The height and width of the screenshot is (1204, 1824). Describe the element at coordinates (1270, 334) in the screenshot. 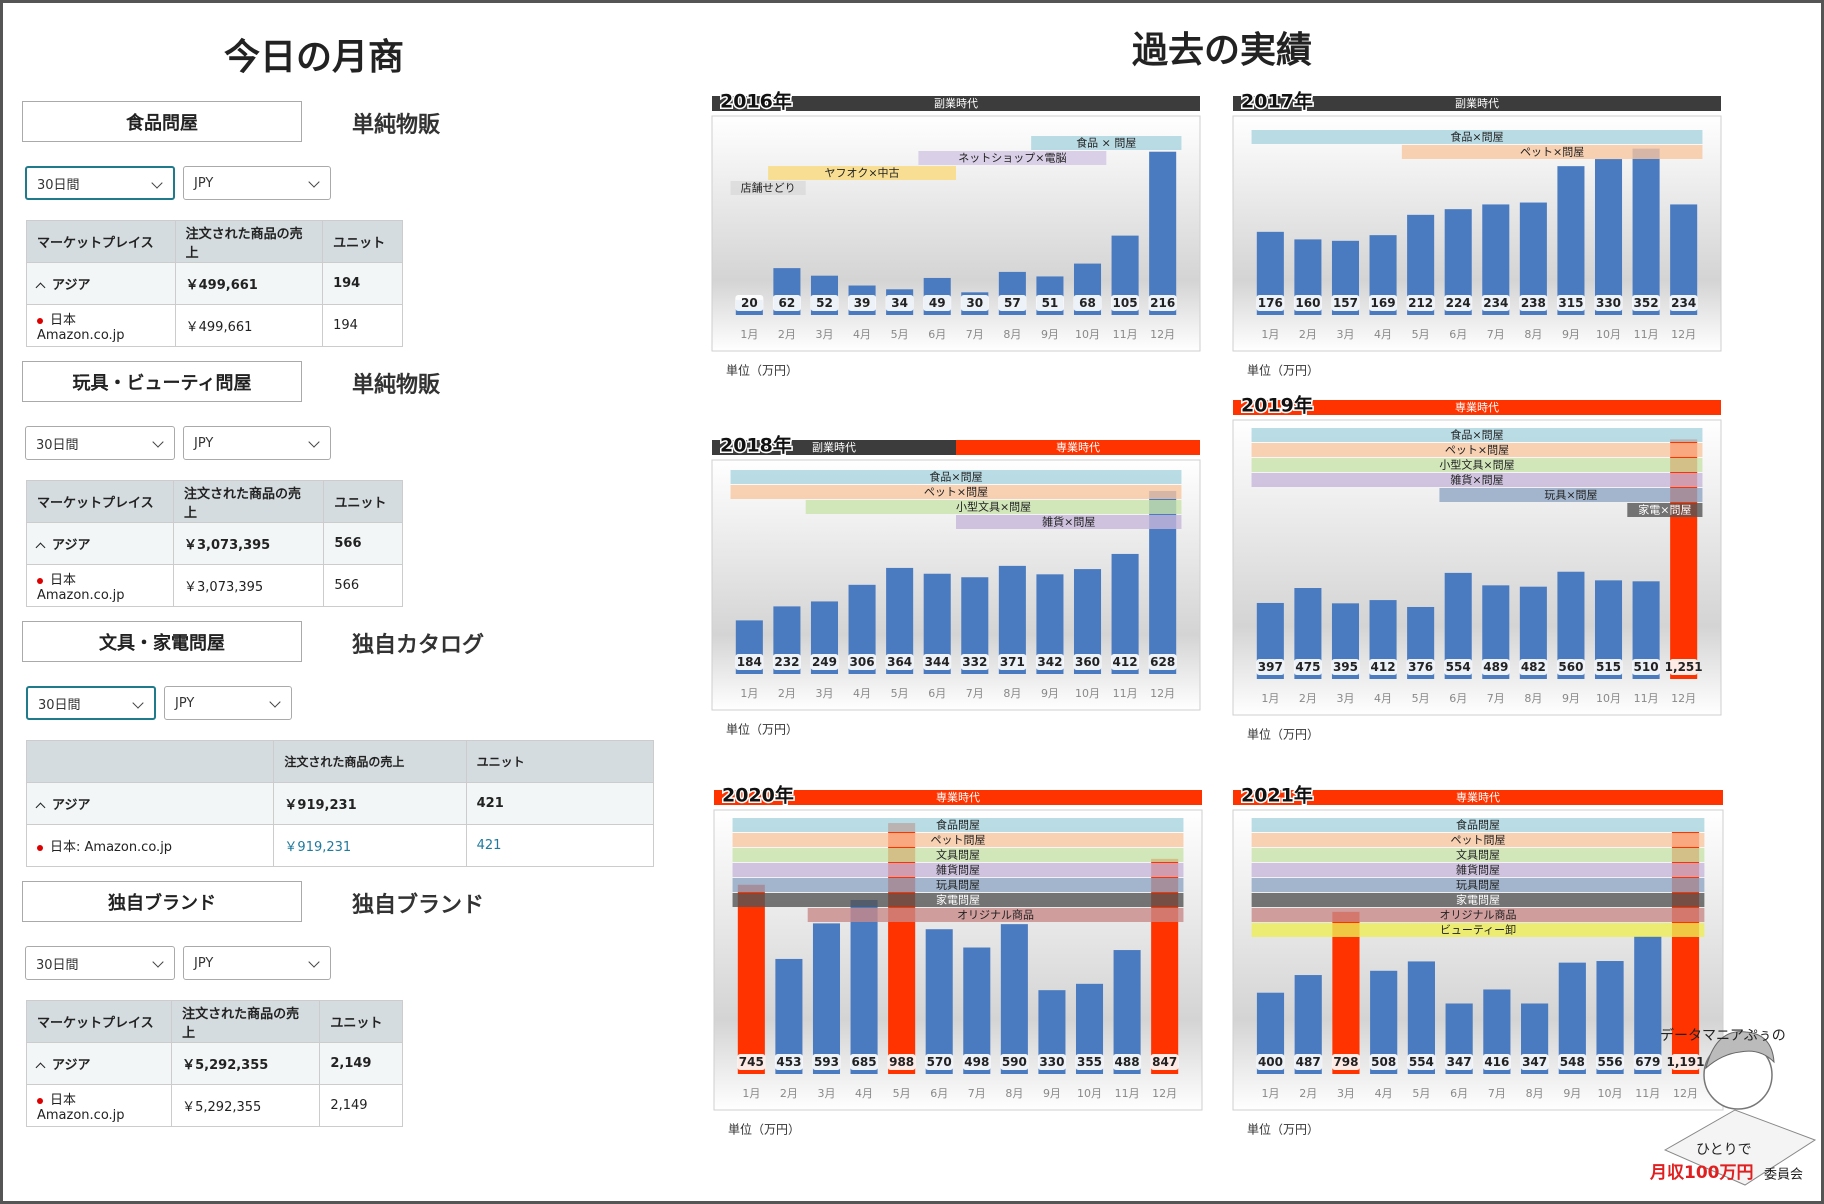

I see `x-tick-label: 1月` at that location.